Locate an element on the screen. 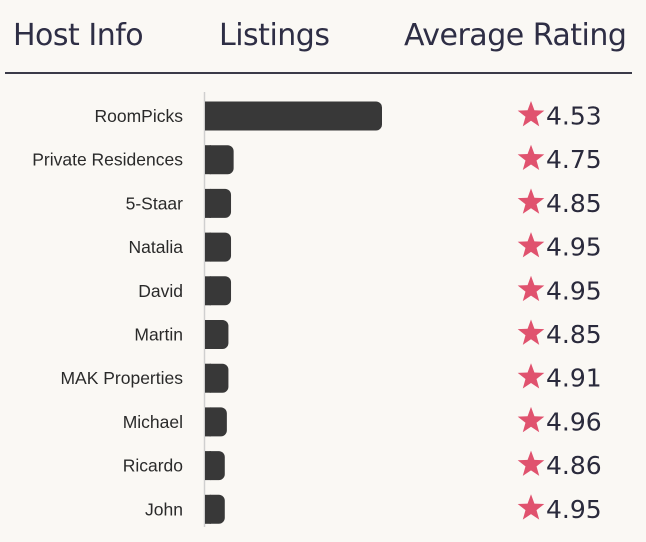 The height and width of the screenshot is (542, 646). host-label: Private Residences is located at coordinates (107, 160).